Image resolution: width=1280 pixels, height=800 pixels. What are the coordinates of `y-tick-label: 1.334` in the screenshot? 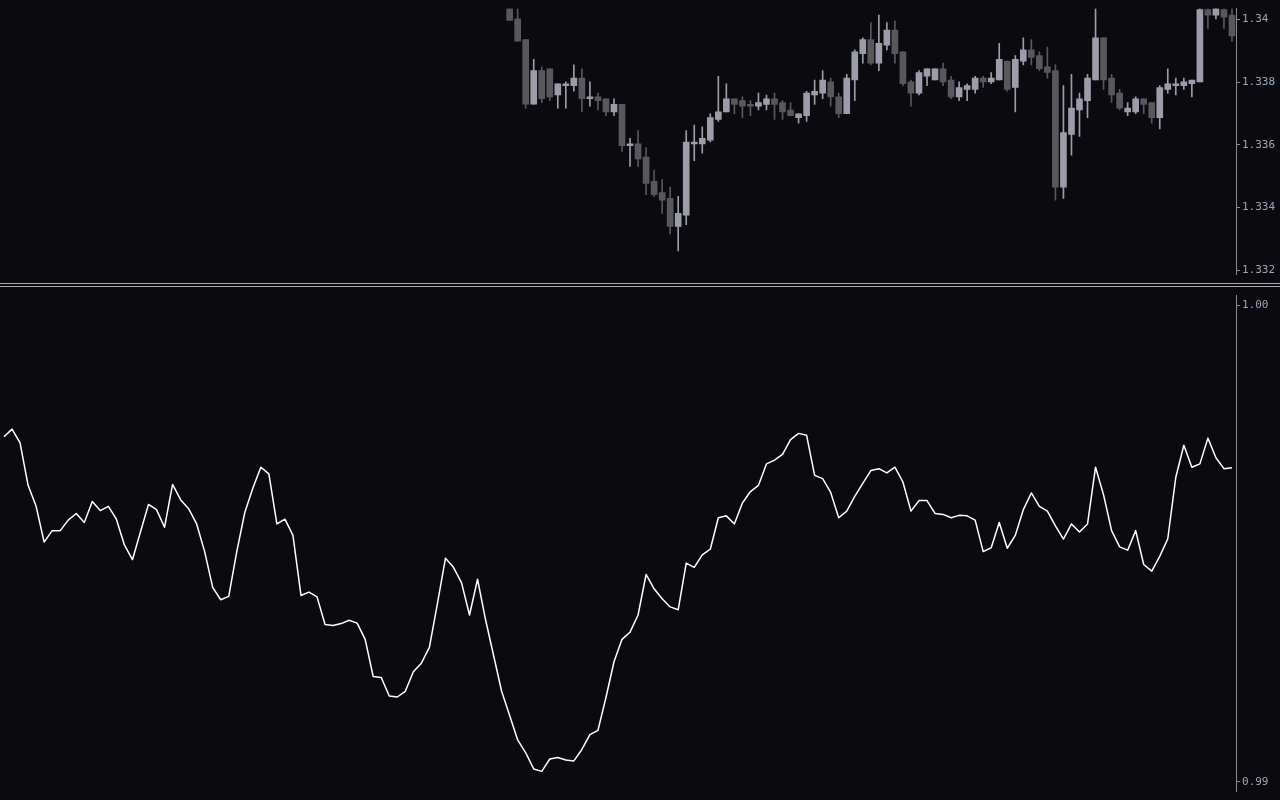 It's located at (1259, 207).